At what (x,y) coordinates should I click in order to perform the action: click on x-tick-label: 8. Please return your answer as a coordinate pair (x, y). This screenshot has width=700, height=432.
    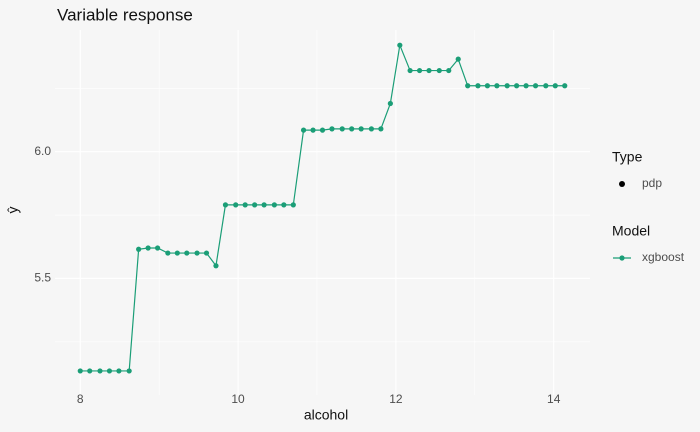
    Looking at the image, I should click on (80, 399).